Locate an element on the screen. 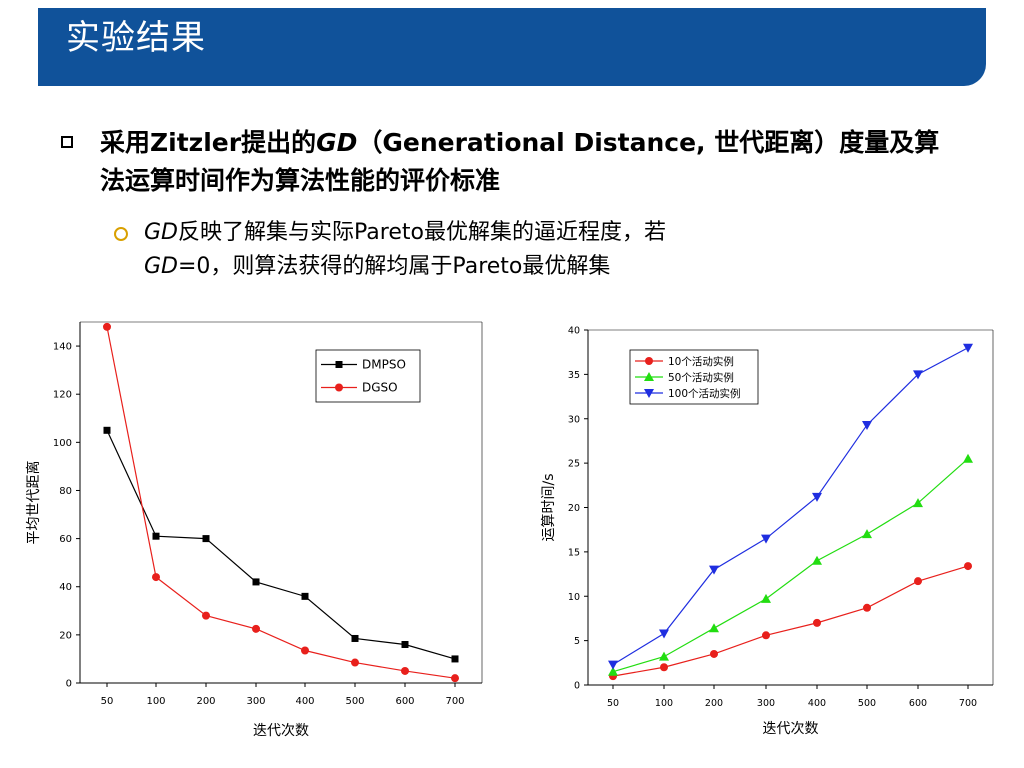  bullet-1-mid: 提出的 is located at coordinates (279, 142).